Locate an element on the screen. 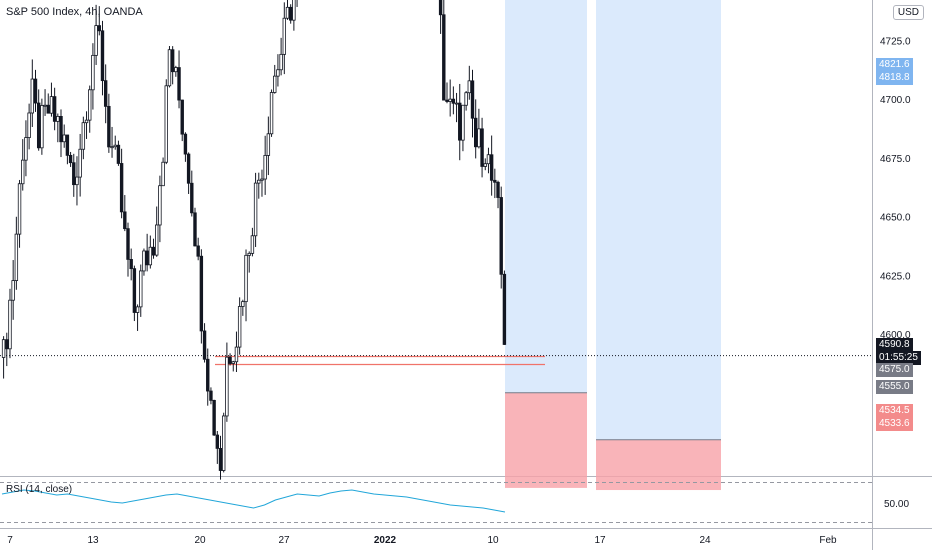 This screenshot has width=932, height=555. price-tick-label: 4650.0 is located at coordinates (895, 218).